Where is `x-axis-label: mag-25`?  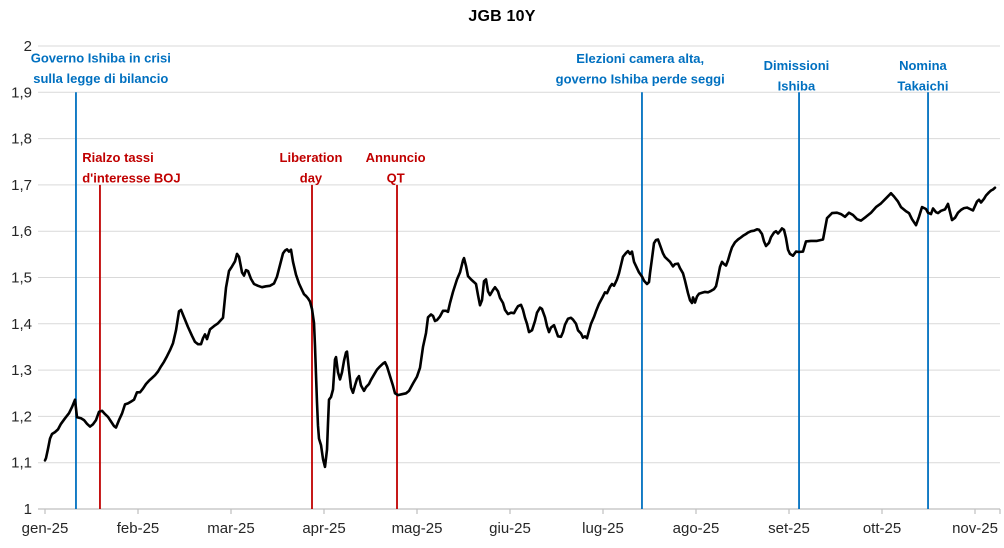 x-axis-label: mag-25 is located at coordinates (417, 528).